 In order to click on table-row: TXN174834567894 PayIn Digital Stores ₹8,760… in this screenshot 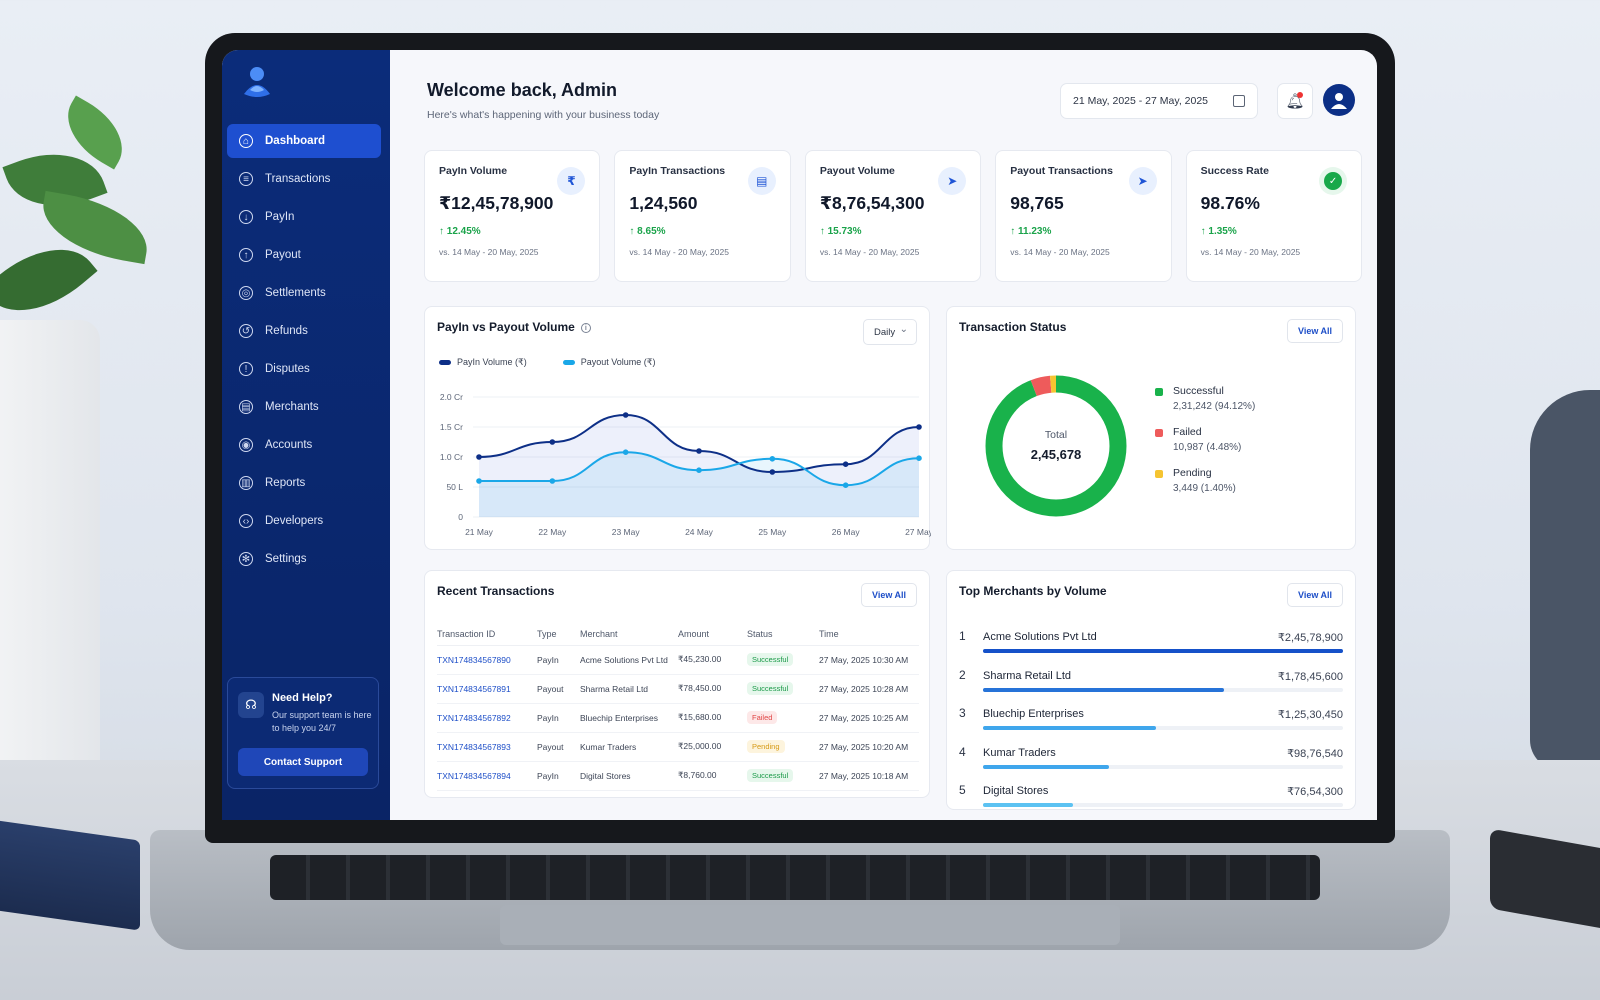, I will do `click(678, 776)`.